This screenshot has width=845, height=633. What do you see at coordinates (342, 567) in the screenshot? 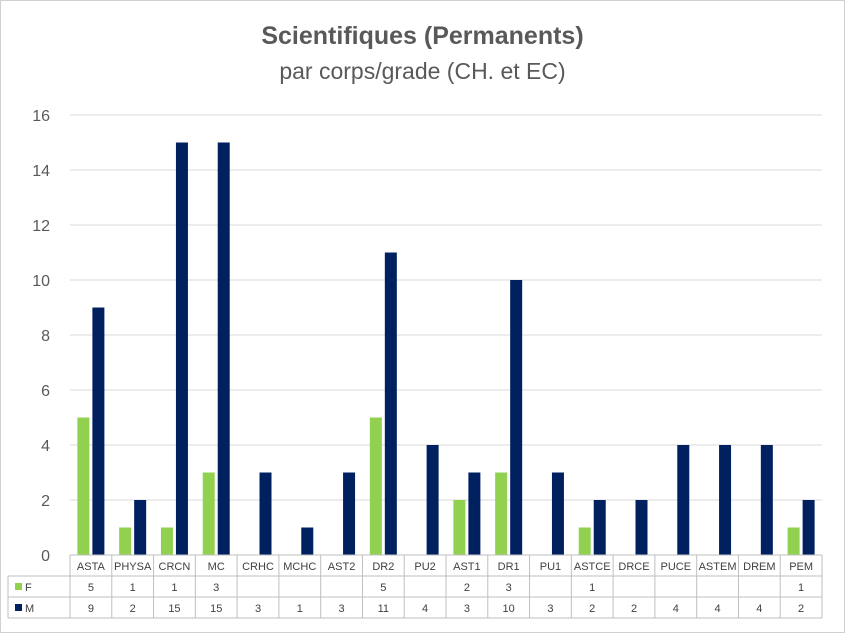
I see `category-label: AST2` at bounding box center [342, 567].